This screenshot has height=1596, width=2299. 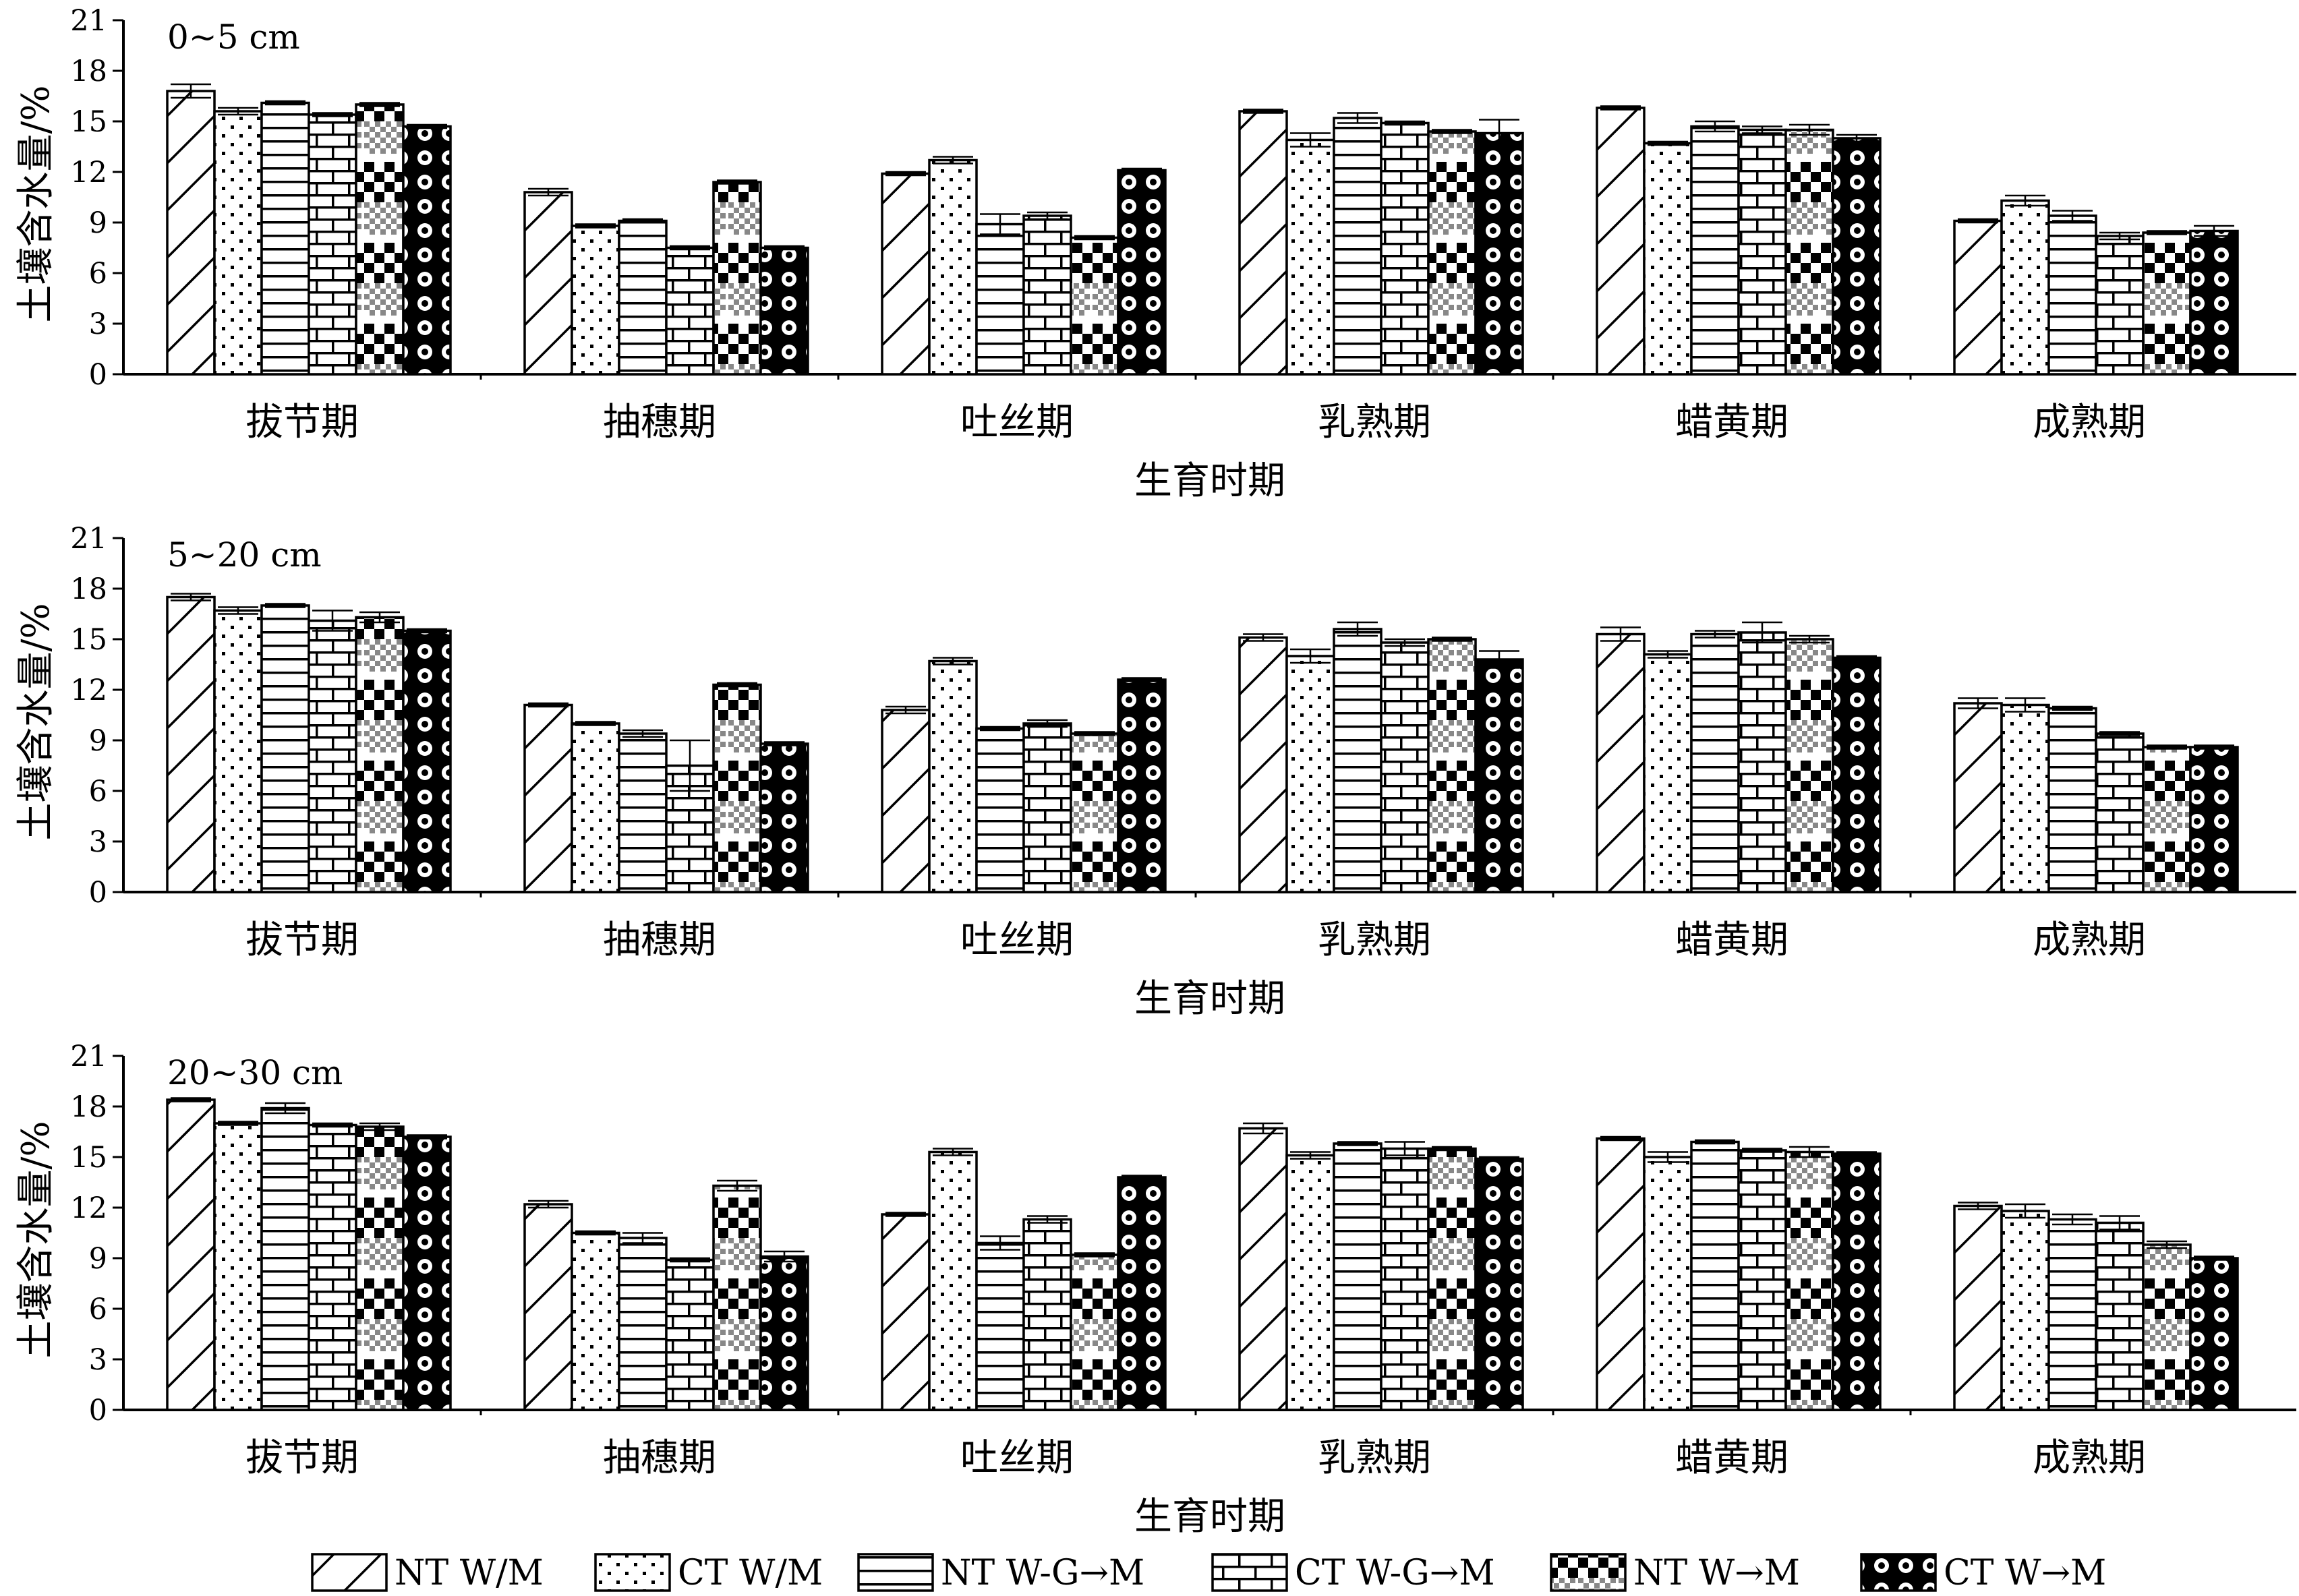 What do you see at coordinates (750, 1573) in the screenshot?
I see `legend-label: CT W/M` at bounding box center [750, 1573].